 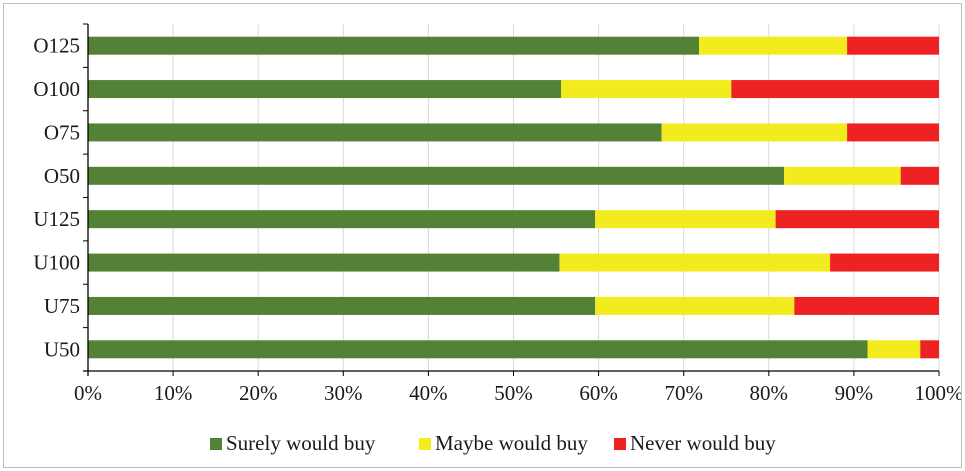 I want to click on legend-label: Never would buy, so click(x=703, y=443).